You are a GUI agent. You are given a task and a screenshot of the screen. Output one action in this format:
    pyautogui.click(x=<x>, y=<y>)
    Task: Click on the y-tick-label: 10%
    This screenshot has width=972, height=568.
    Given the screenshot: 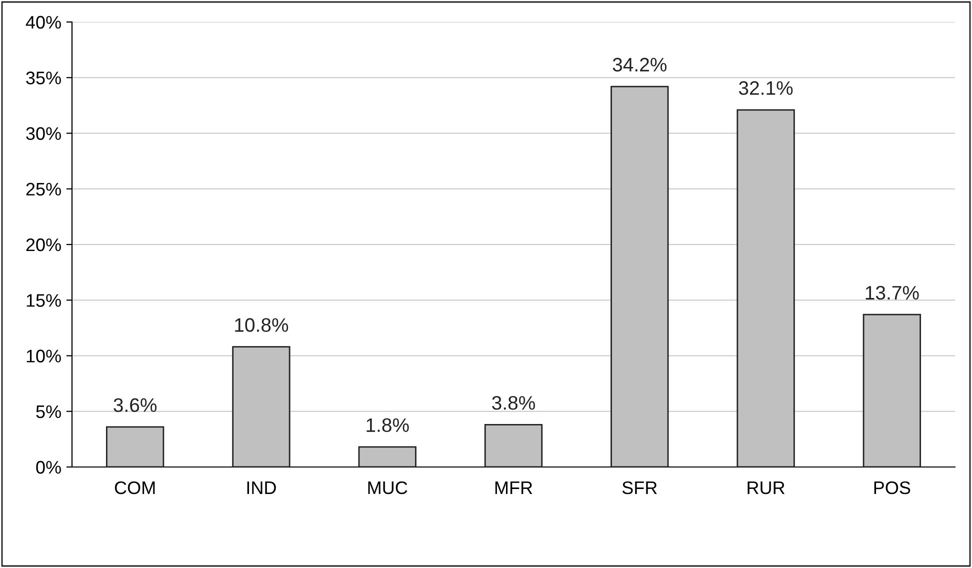 What is the action you would take?
    pyautogui.click(x=43, y=356)
    